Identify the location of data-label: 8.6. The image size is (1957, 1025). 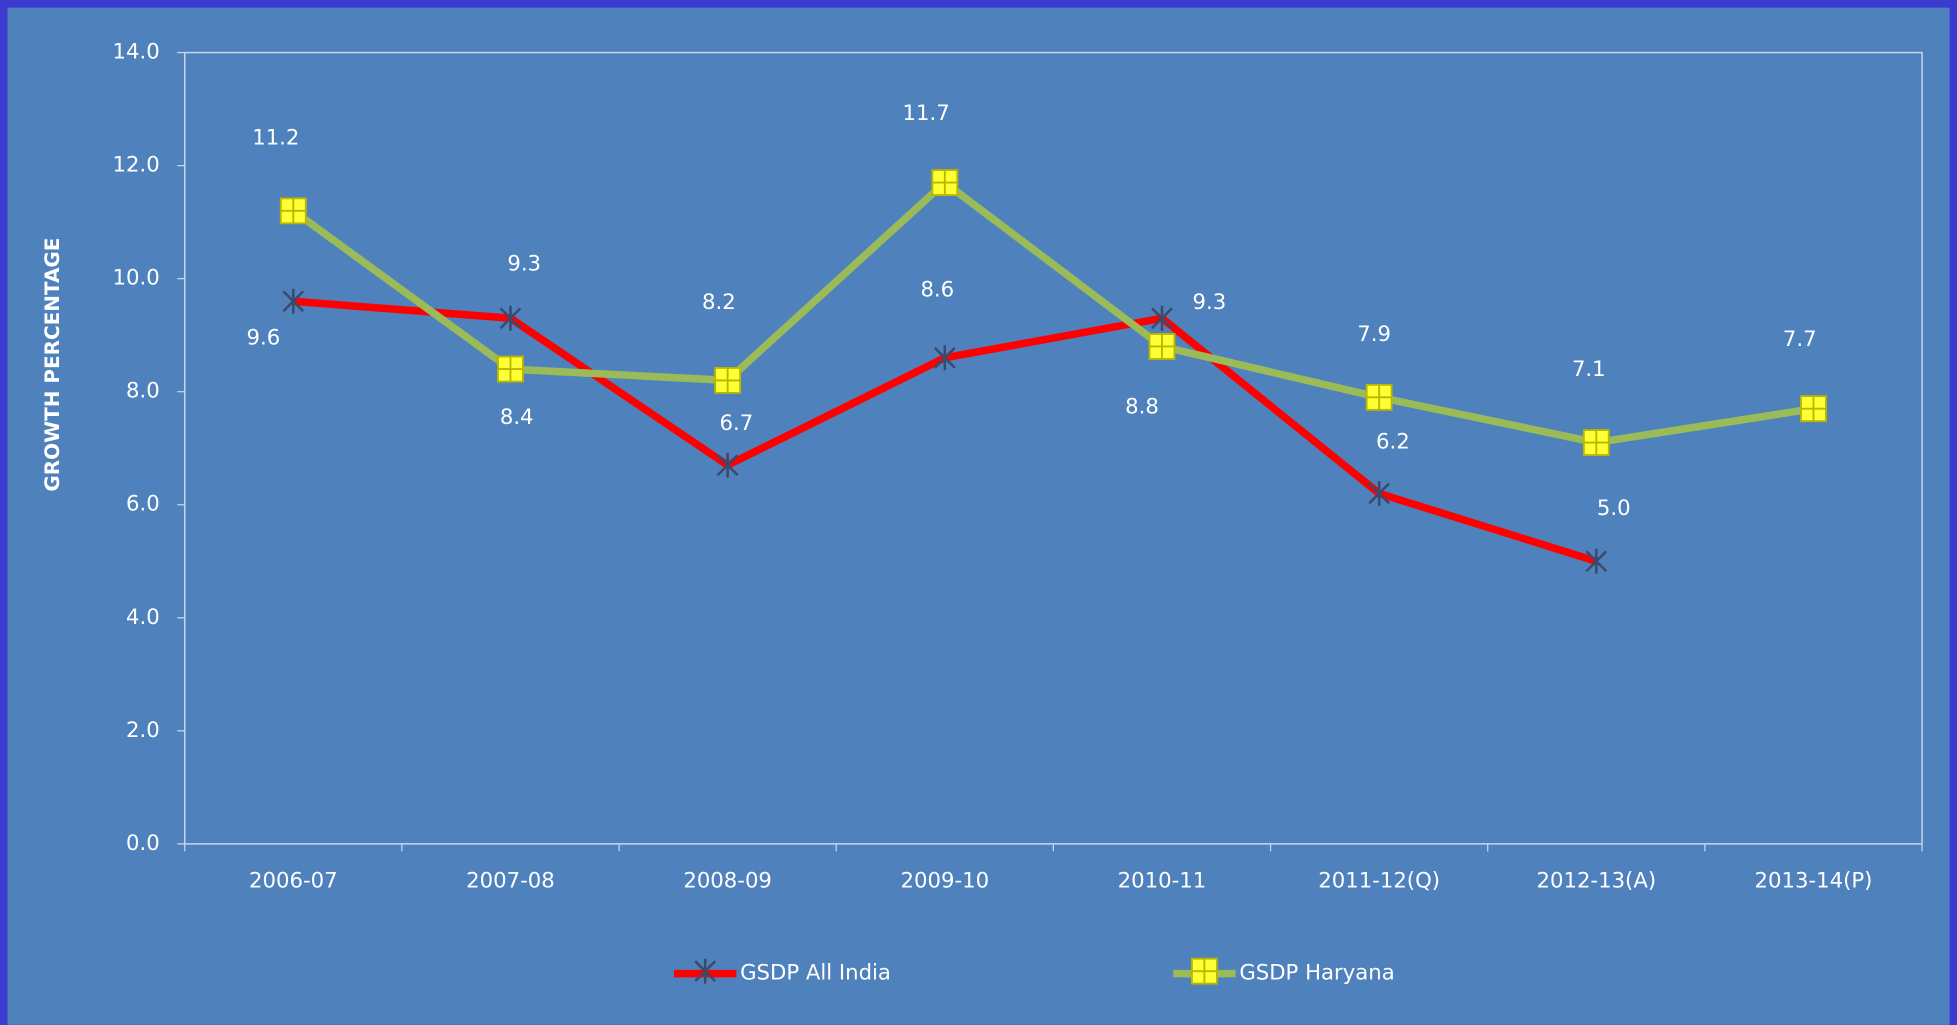
(937, 289).